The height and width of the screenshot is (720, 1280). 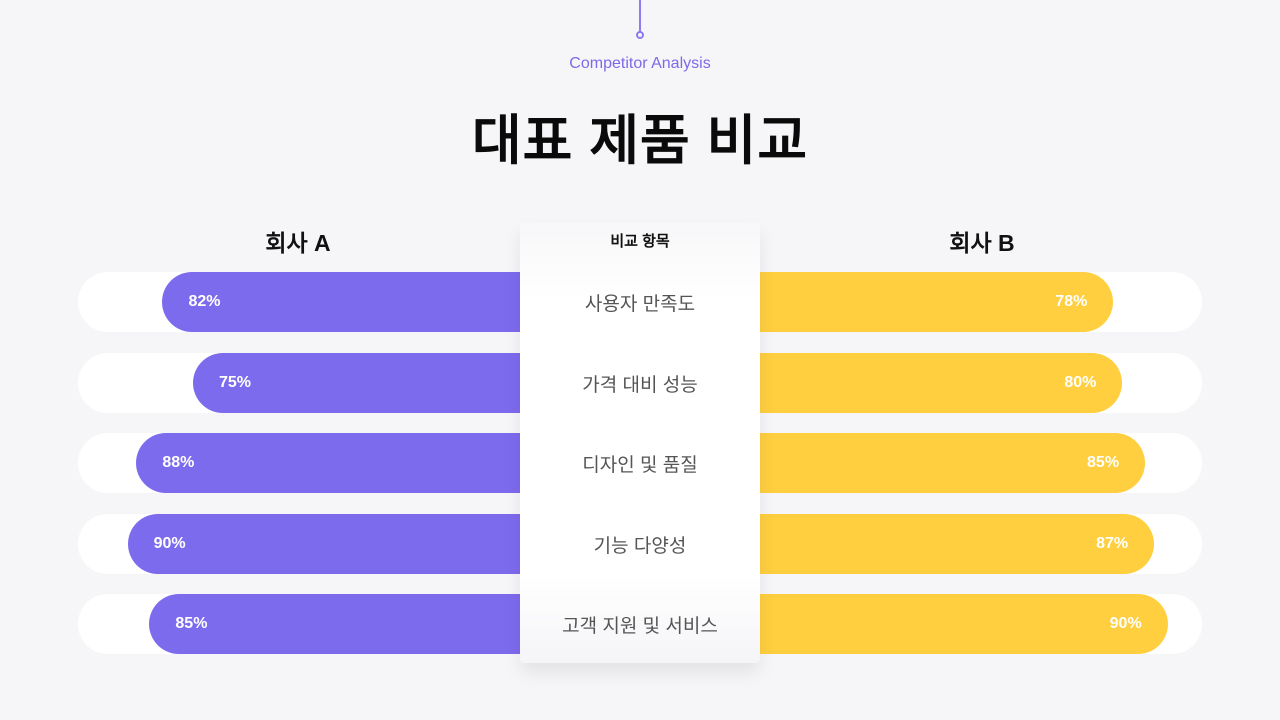 What do you see at coordinates (982, 243) in the screenshot?
I see `company-b-header: 회사 B` at bounding box center [982, 243].